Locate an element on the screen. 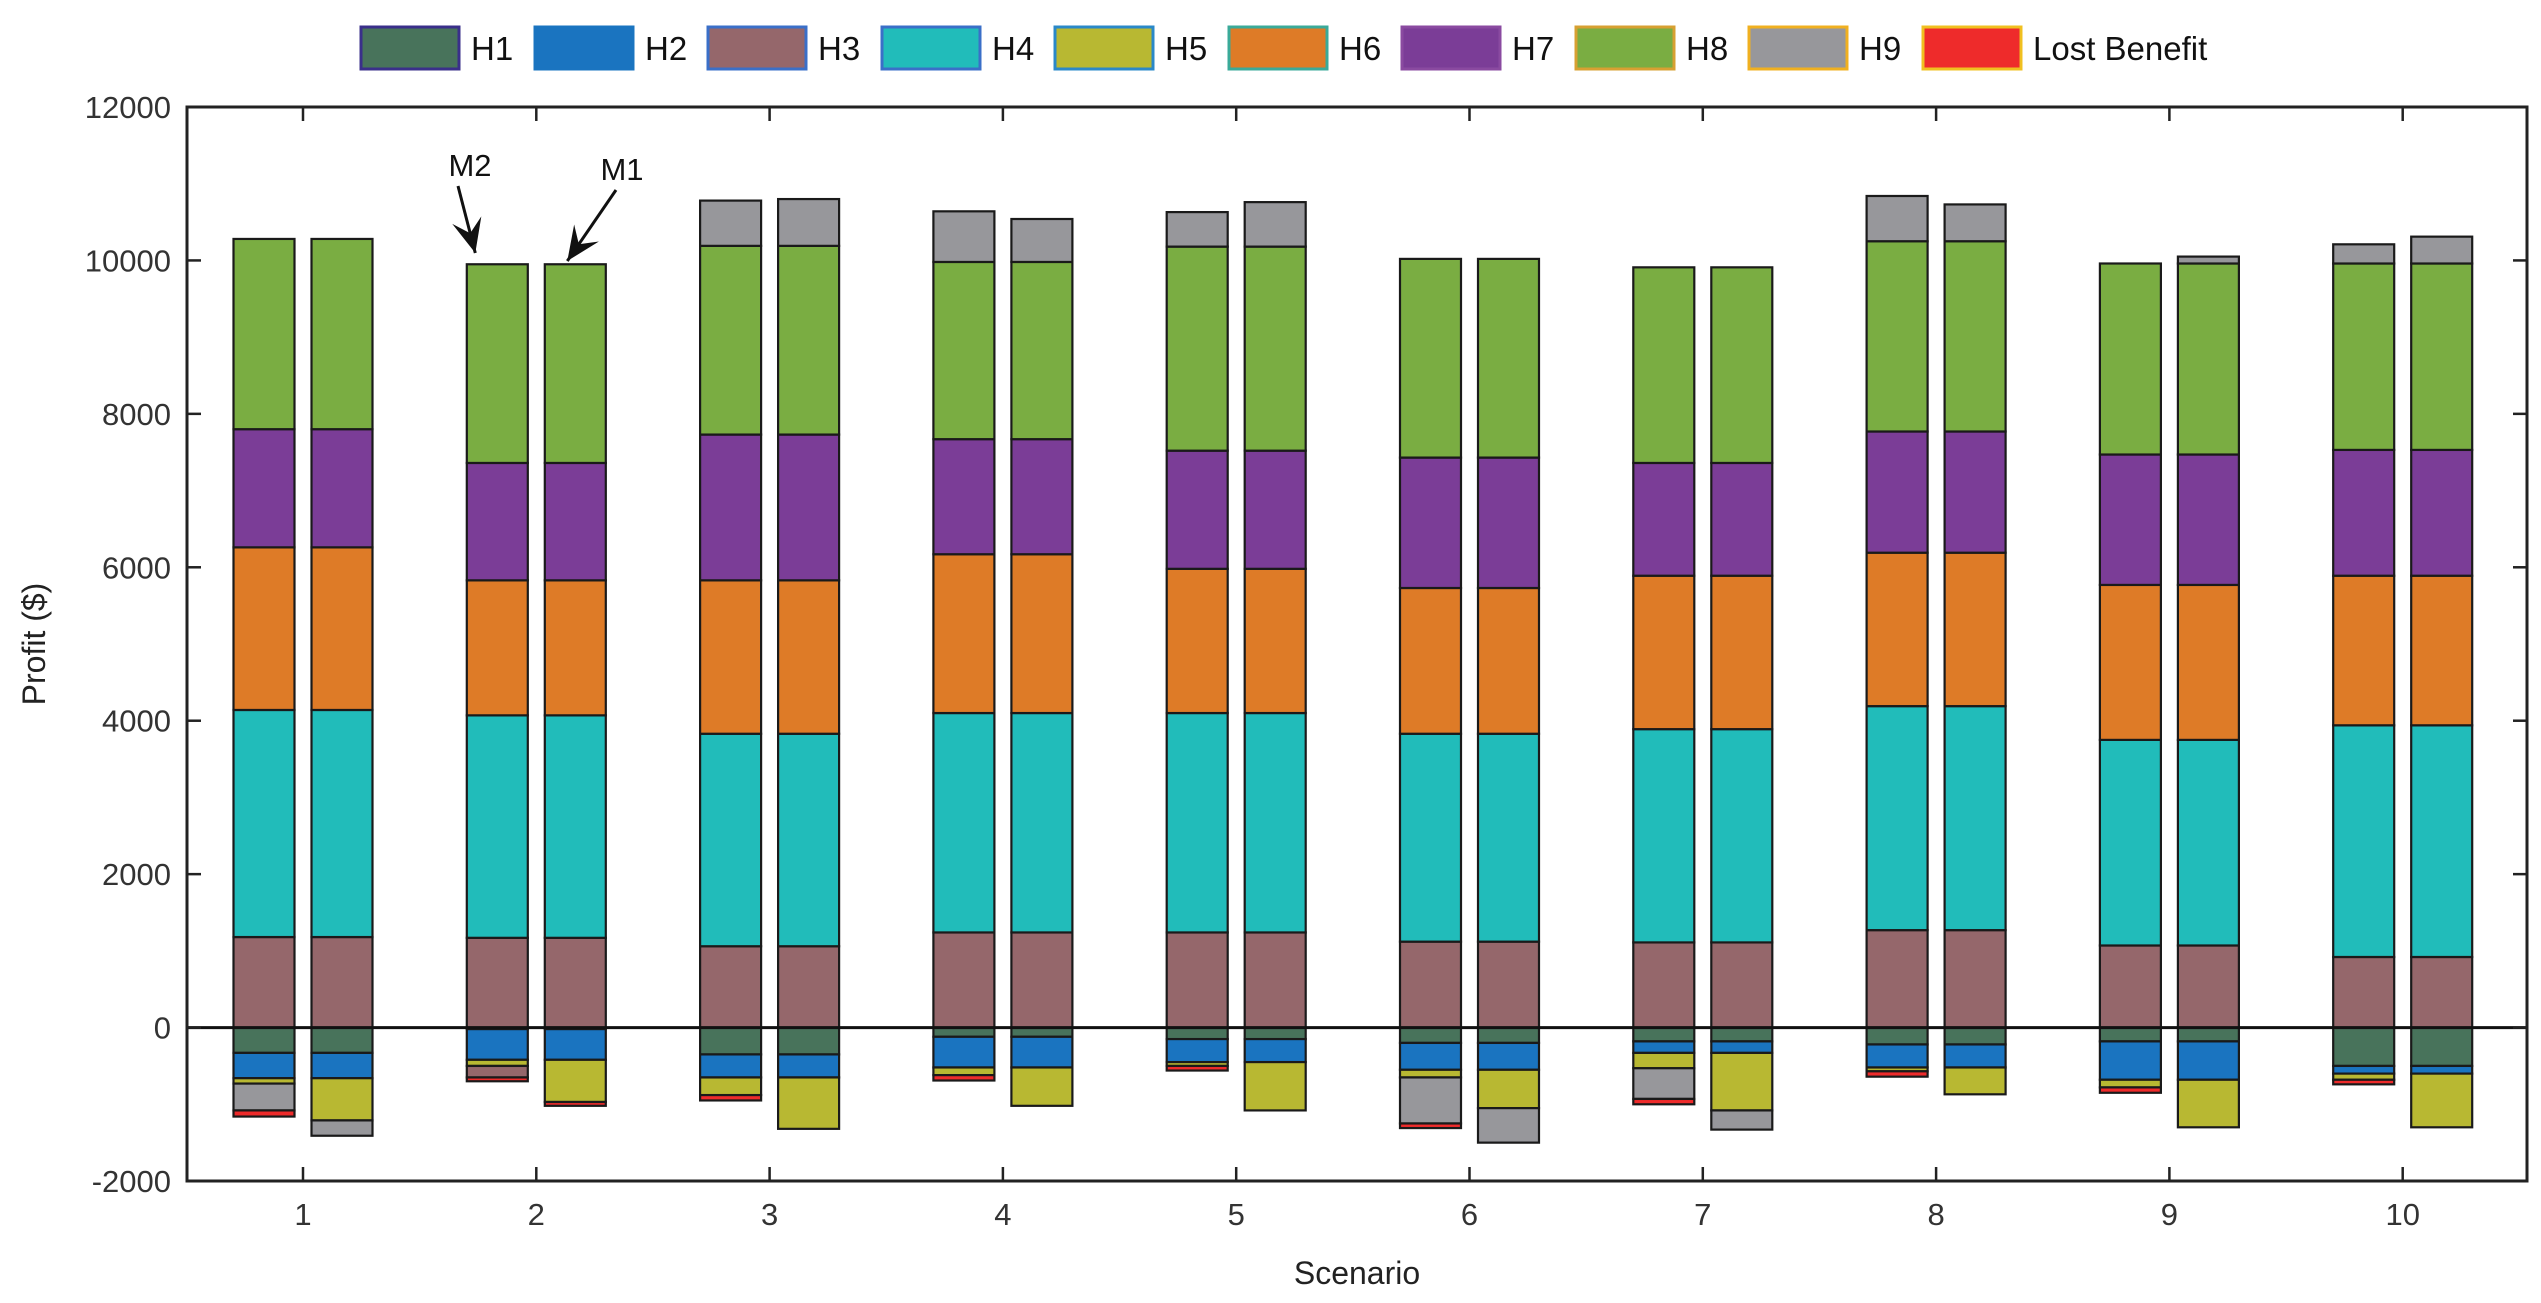 This screenshot has width=2541, height=1303. bar-segment-h8-s8-m1 is located at coordinates (1975, 336).